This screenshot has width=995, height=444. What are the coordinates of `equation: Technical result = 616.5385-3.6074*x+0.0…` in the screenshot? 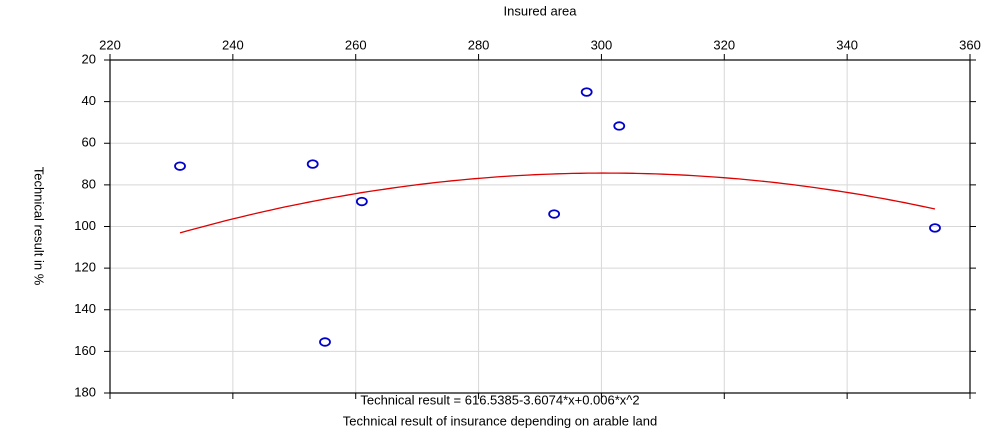 It's located at (499, 399).